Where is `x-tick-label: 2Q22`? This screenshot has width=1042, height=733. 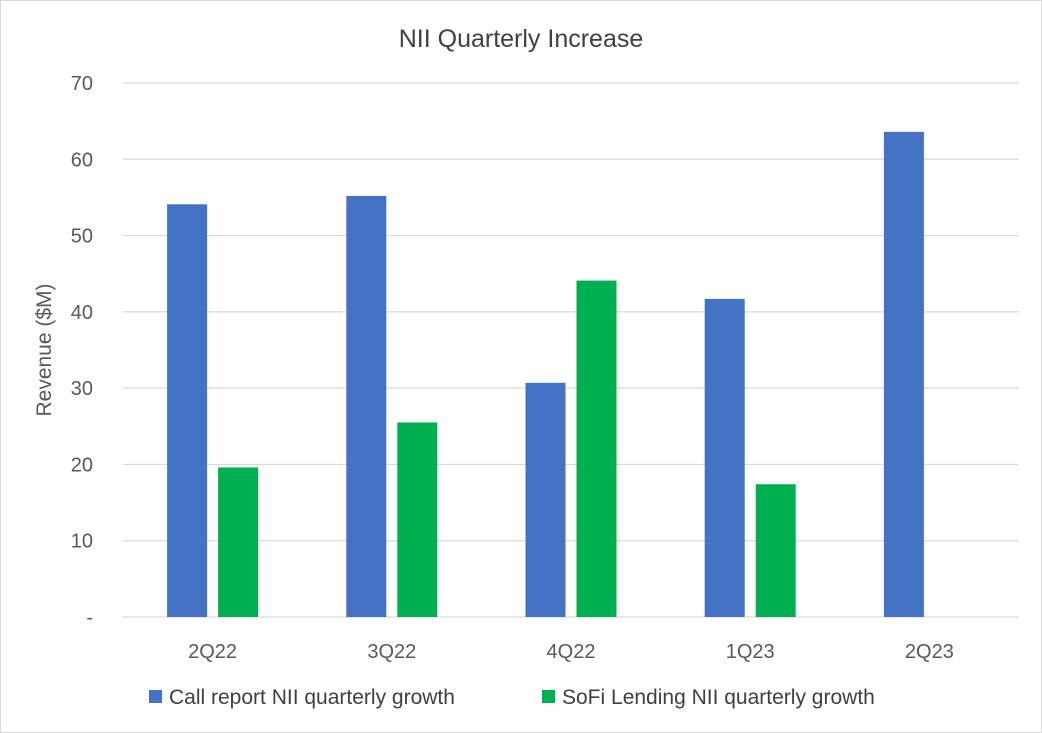 x-tick-label: 2Q22 is located at coordinates (212, 652).